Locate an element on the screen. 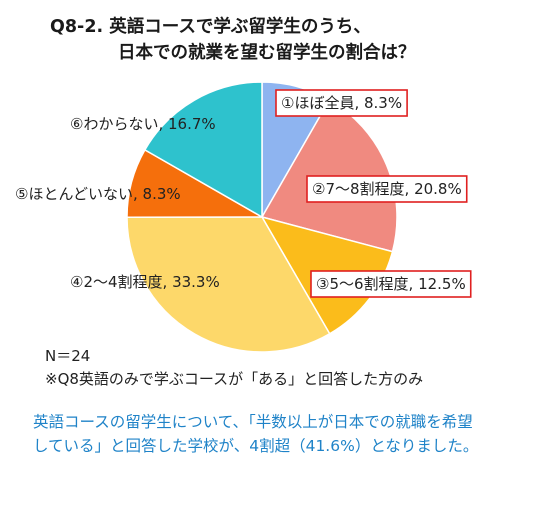 Image resolution: width=536 pixels, height=513 pixels. slice-label-1: ①ほぼ全員, 8.3% is located at coordinates (341, 103).